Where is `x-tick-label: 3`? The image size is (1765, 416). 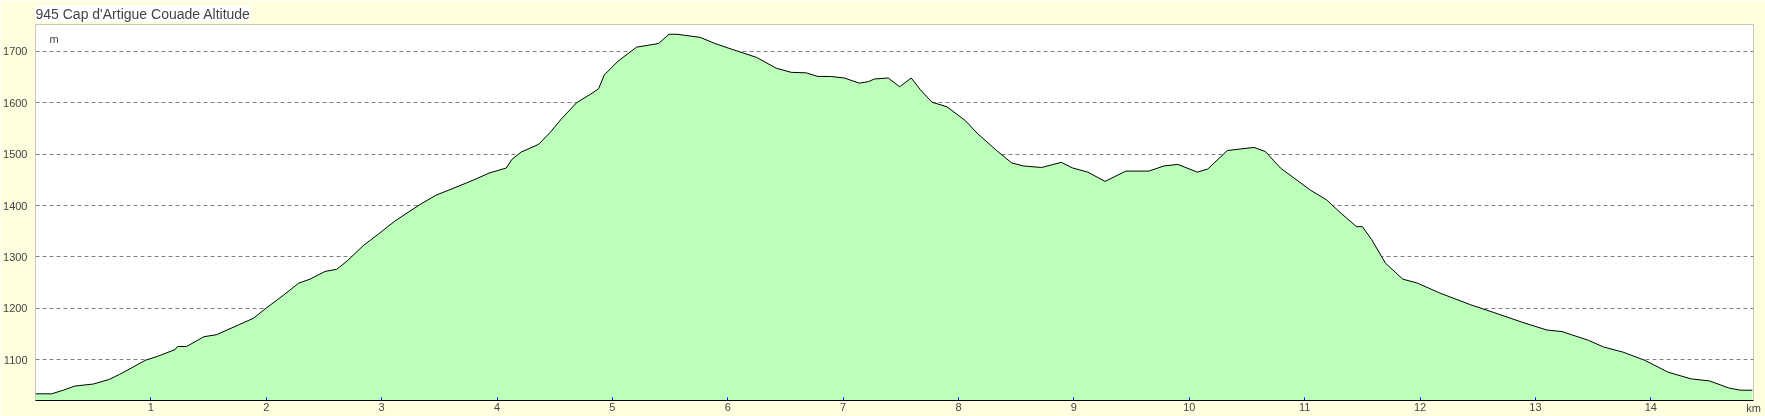
x-tick-label: 3 is located at coordinates (381, 406).